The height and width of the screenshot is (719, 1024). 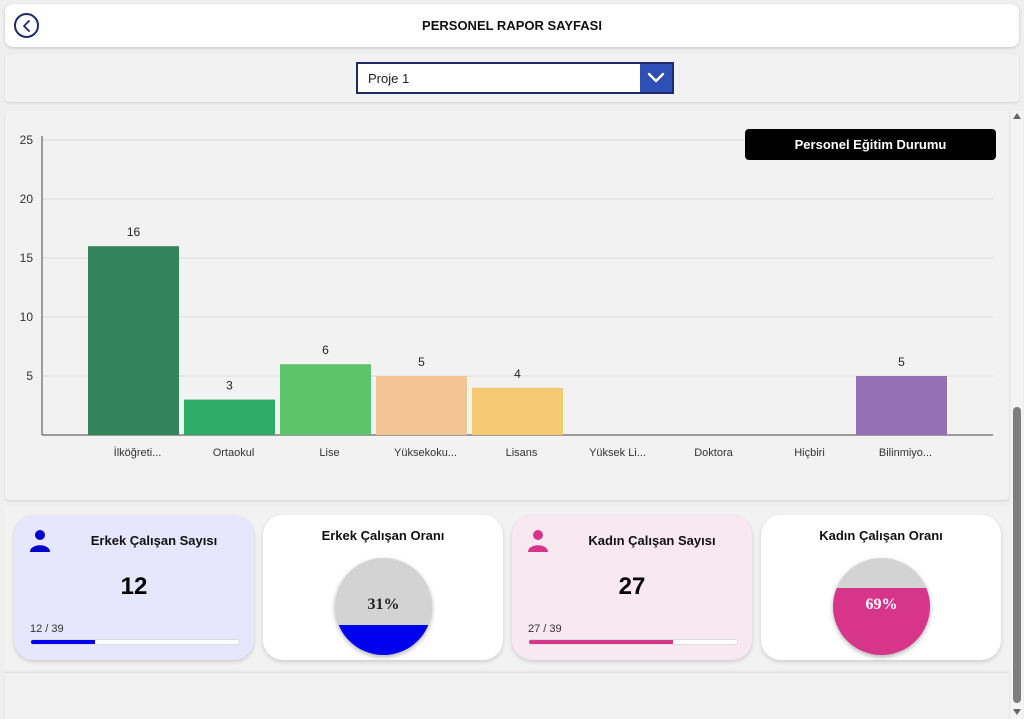 What do you see at coordinates (229, 386) in the screenshot?
I see `bar-value-label: 3` at bounding box center [229, 386].